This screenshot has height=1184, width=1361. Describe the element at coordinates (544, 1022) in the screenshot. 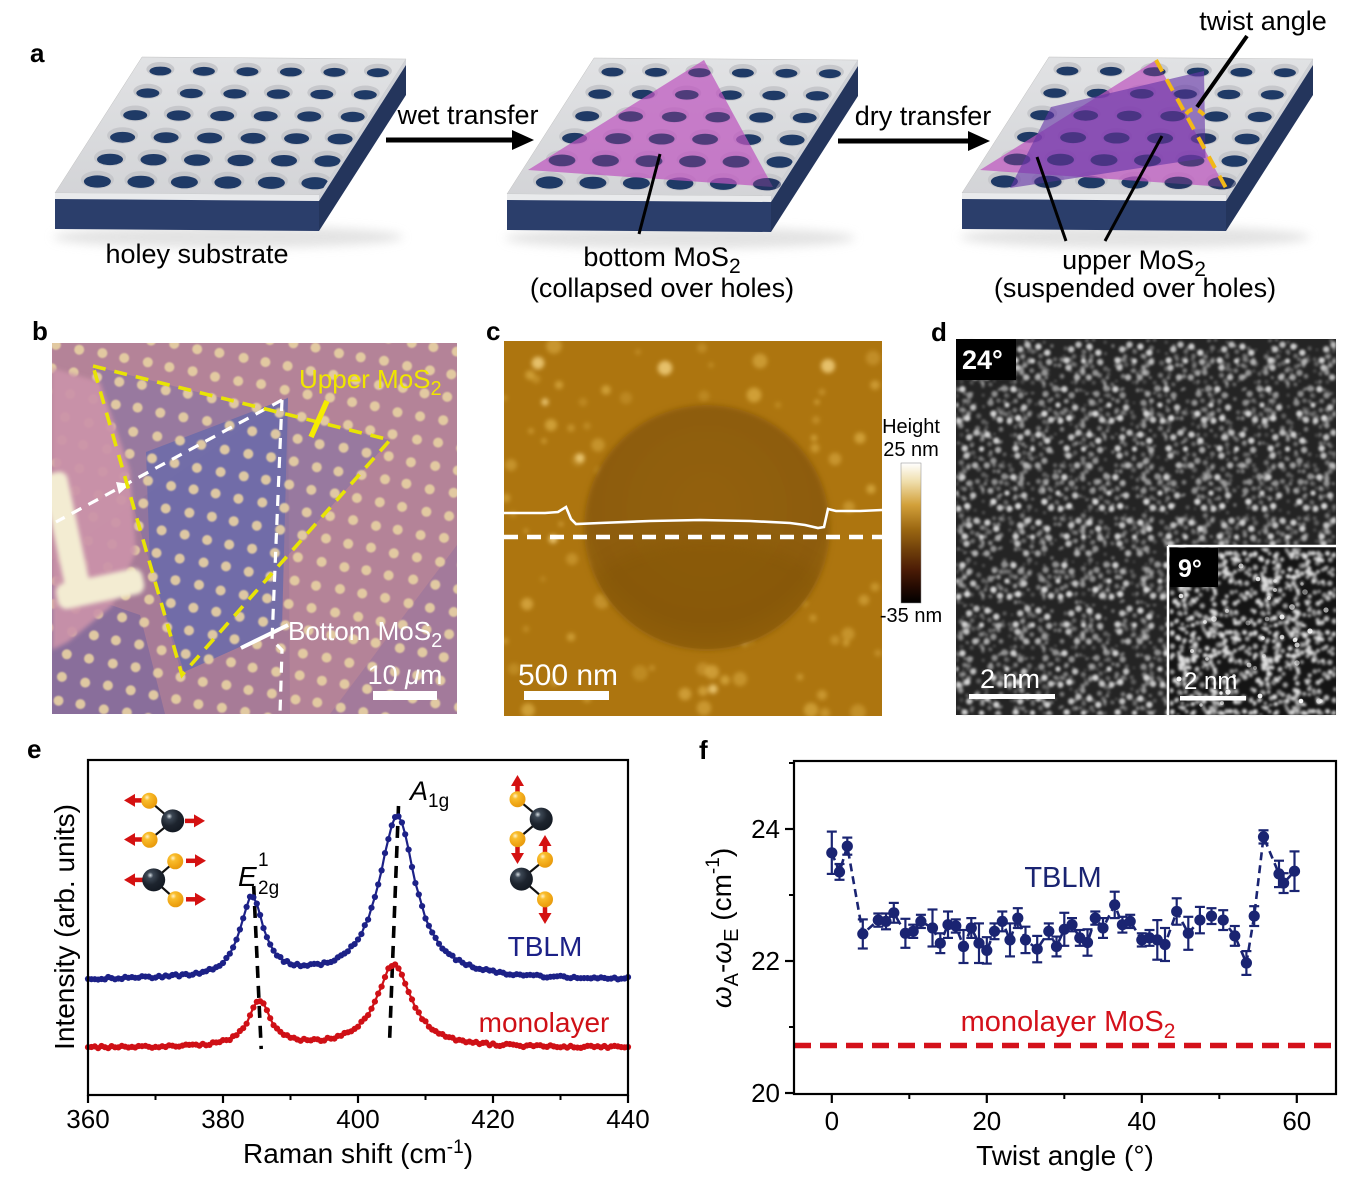

I see `svg-text: monolayer` at that location.